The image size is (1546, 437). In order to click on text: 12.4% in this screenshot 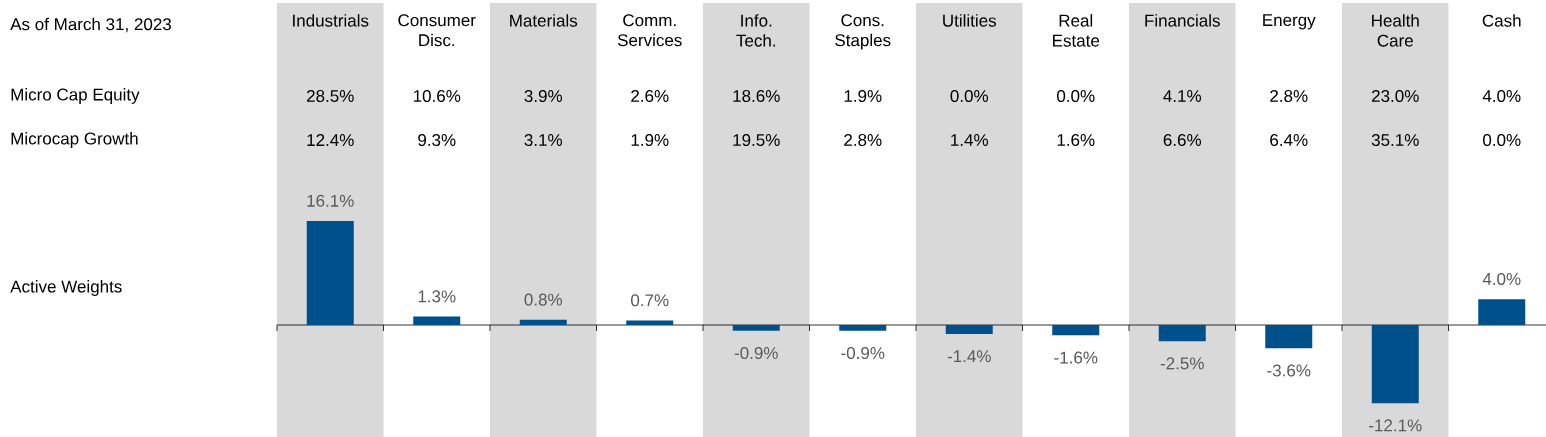, I will do `click(330, 140)`.